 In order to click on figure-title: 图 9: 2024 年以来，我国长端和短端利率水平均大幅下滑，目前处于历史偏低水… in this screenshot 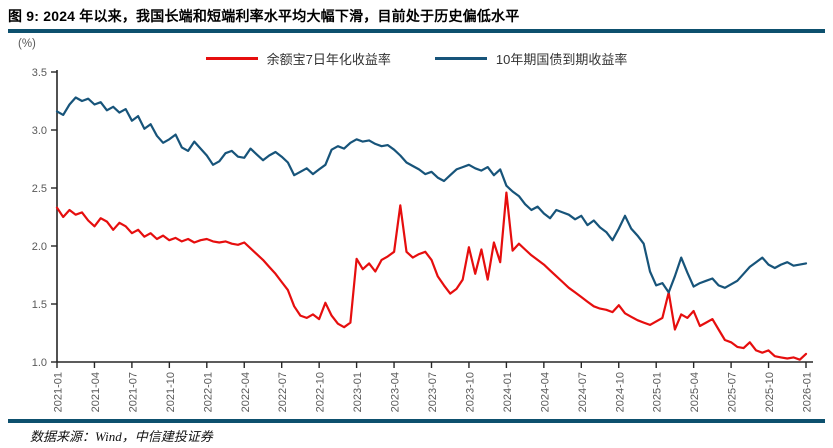, I will do `click(264, 16)`.